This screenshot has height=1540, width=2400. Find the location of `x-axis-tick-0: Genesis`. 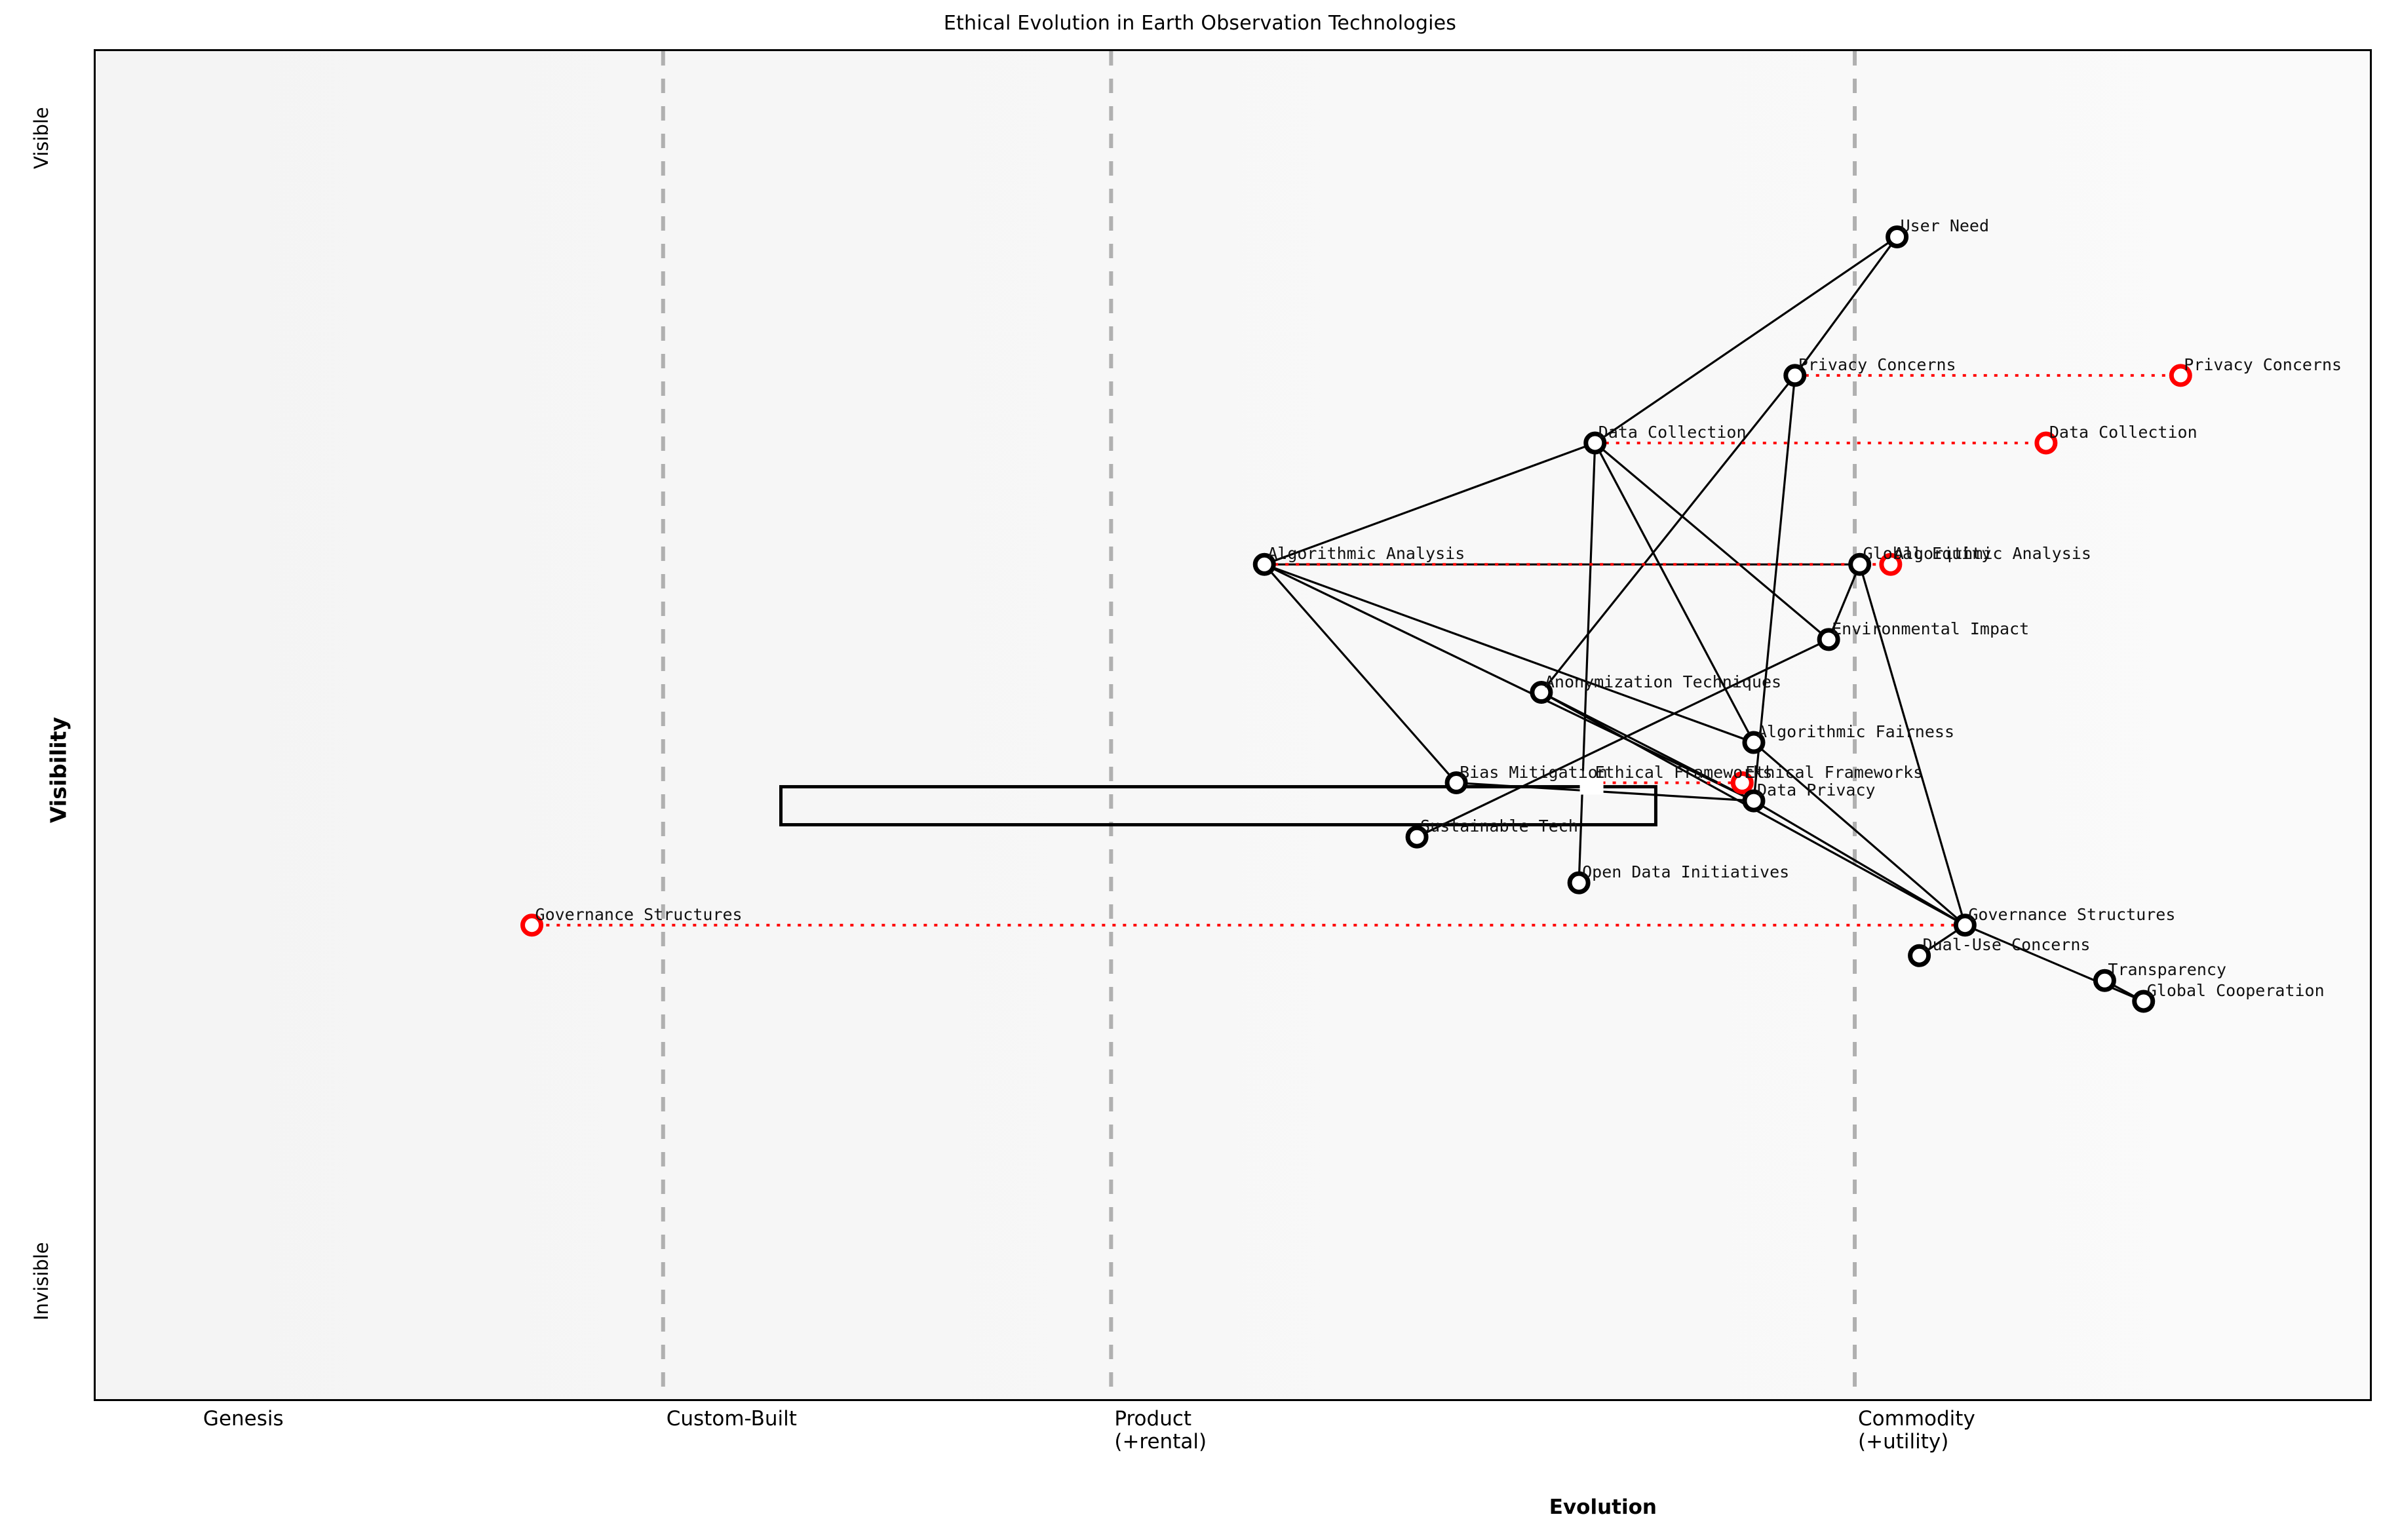

x-axis-tick-0: Genesis is located at coordinates (243, 1419).